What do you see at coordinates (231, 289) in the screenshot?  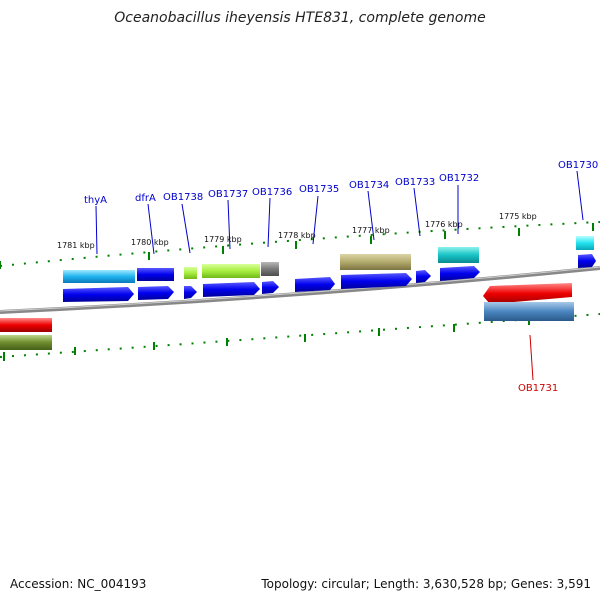 I see `OB1737-cds-arrow` at bounding box center [231, 289].